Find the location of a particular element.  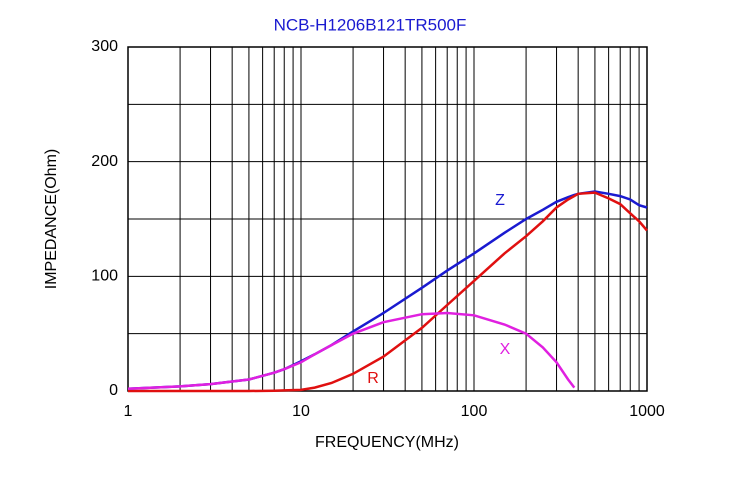

chart-title: NCB-H1206B121TR500F is located at coordinates (370, 24).